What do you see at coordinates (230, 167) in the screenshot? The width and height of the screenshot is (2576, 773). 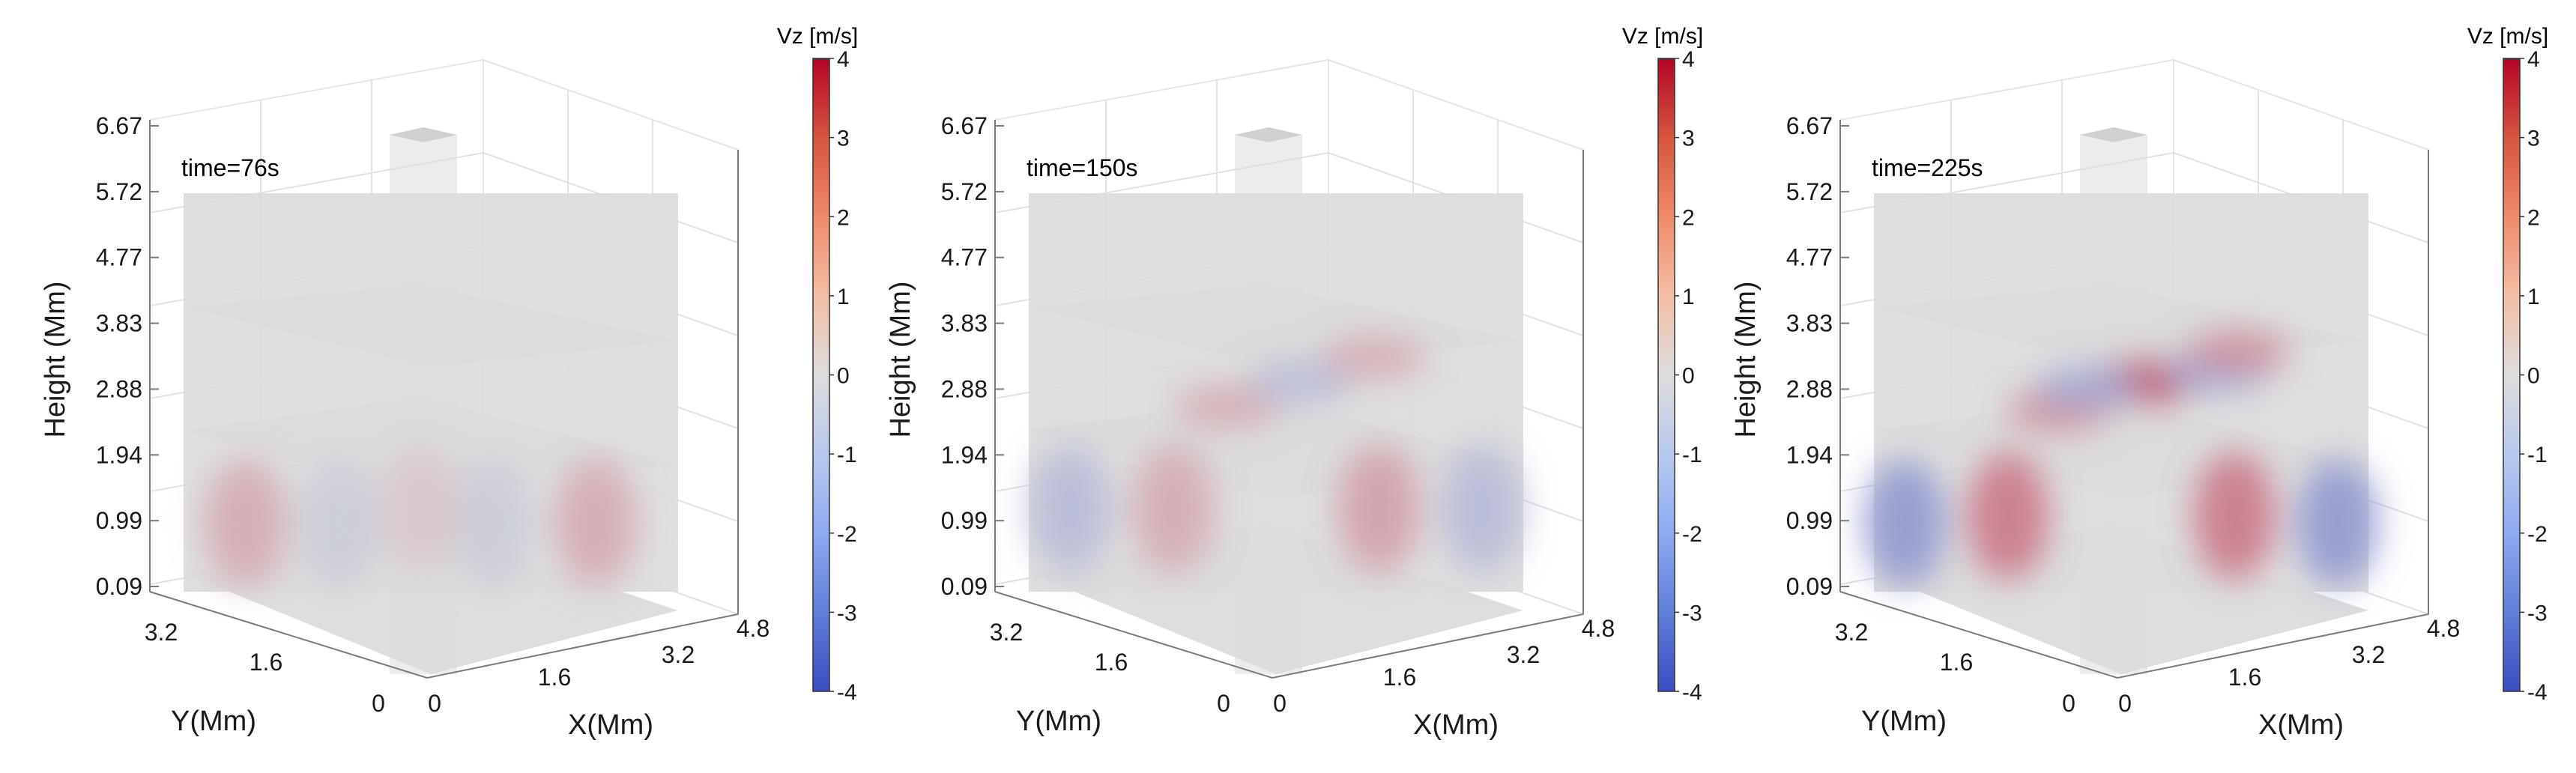 I see `time-label: time=76s` at bounding box center [230, 167].